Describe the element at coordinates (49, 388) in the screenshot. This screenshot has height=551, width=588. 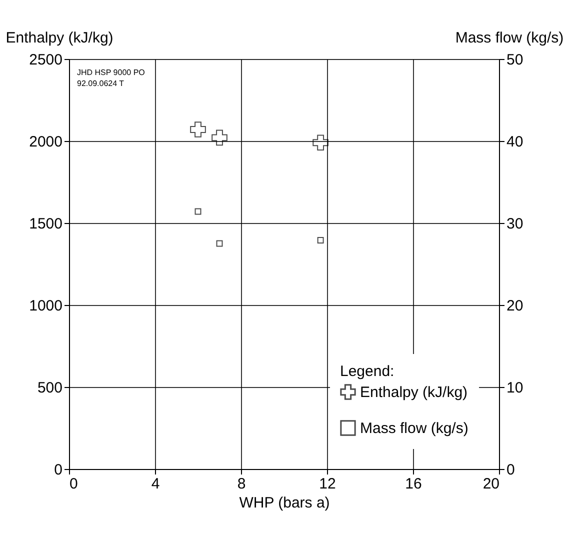
I see `y-tick-label: 500` at that location.